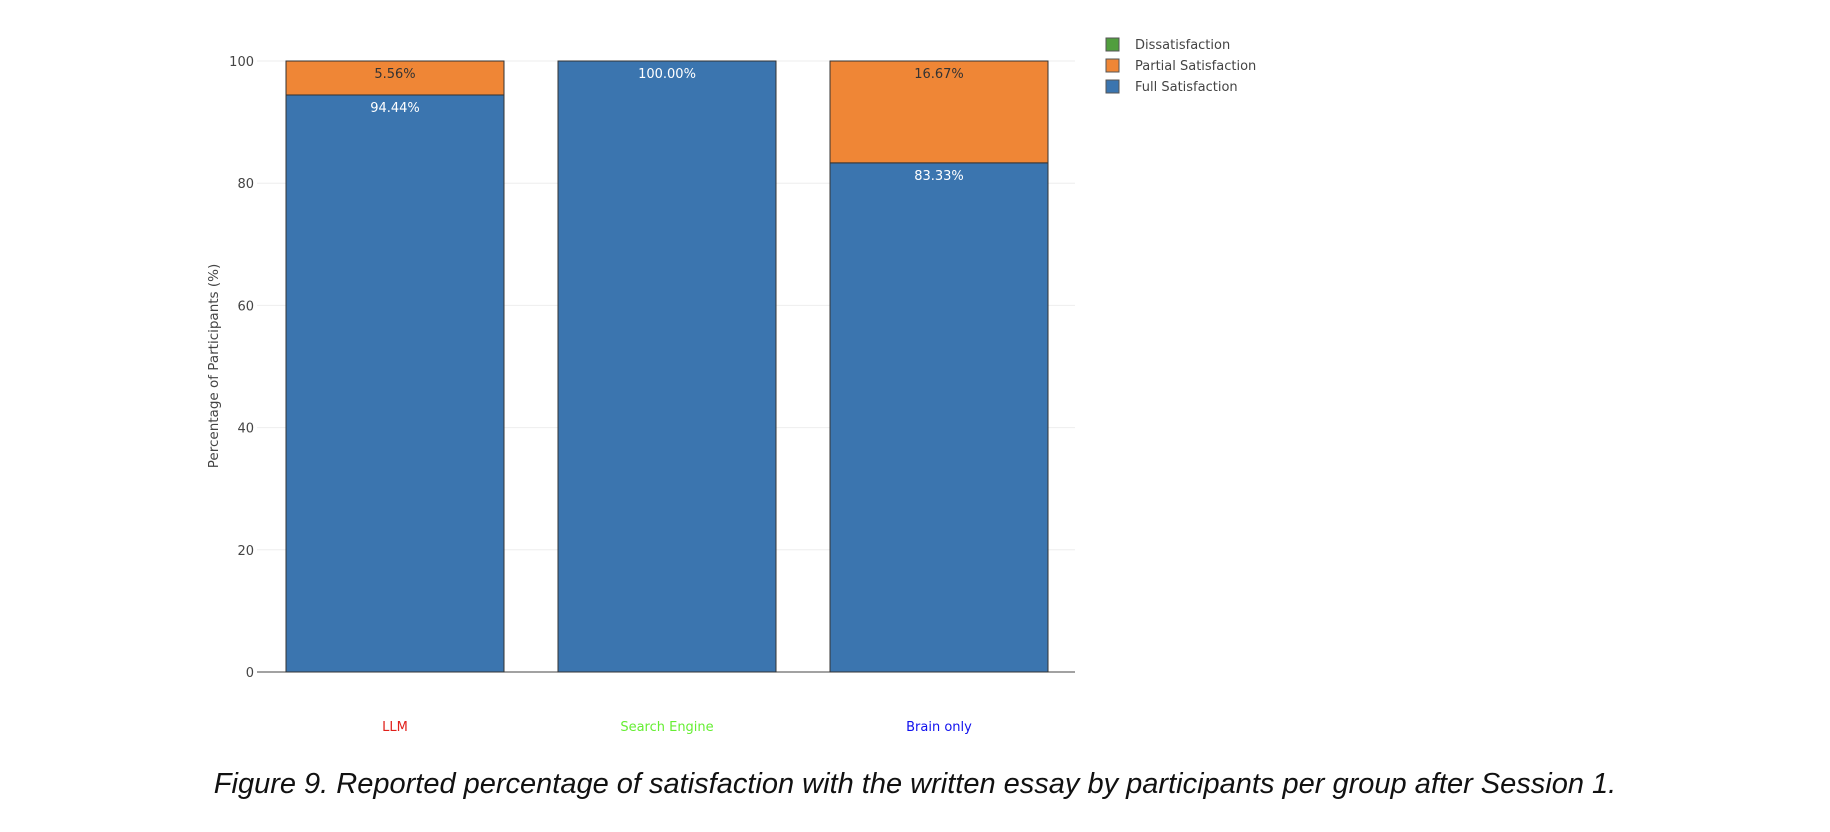 Image resolution: width=1830 pixels, height=832 pixels. Describe the element at coordinates (394, 74) in the screenshot. I see `data-label: 5.56%` at that location.